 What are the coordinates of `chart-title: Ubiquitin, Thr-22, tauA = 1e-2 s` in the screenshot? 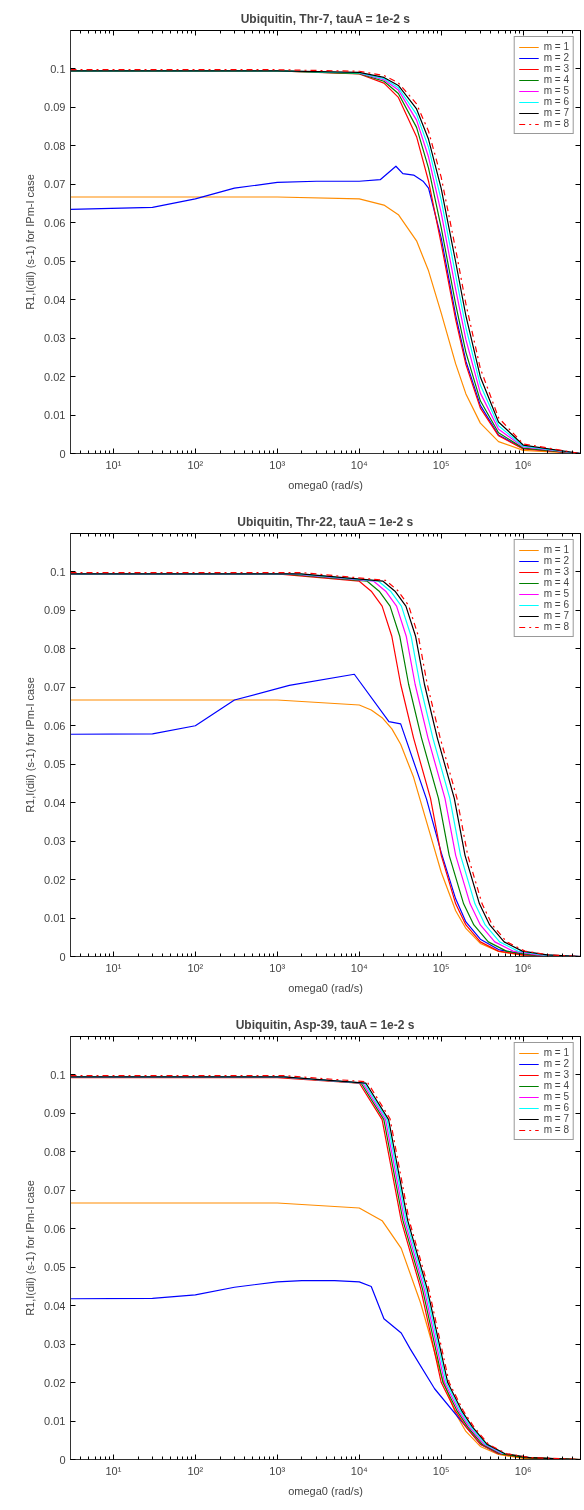 It's located at (325, 521).